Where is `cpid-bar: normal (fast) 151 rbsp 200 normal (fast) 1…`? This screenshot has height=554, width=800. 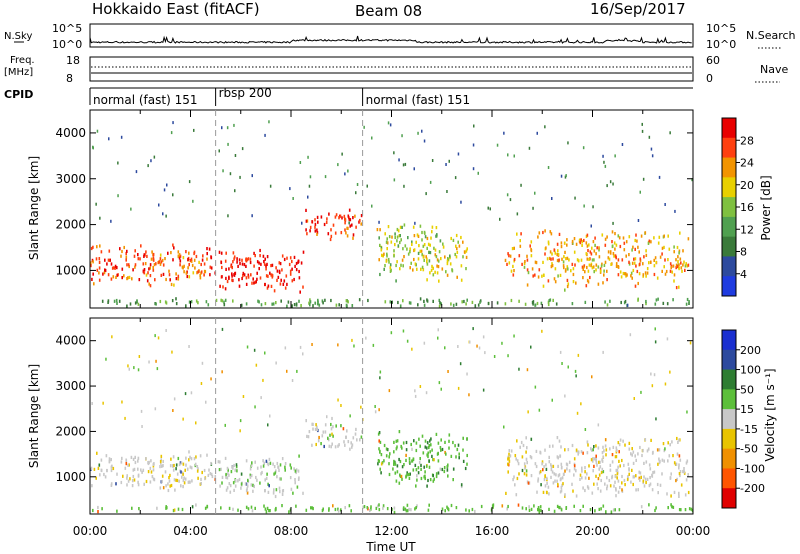 cpid-bar: normal (fast) 151 rbsp 200 normal (fast) 1… is located at coordinates (391, 96).